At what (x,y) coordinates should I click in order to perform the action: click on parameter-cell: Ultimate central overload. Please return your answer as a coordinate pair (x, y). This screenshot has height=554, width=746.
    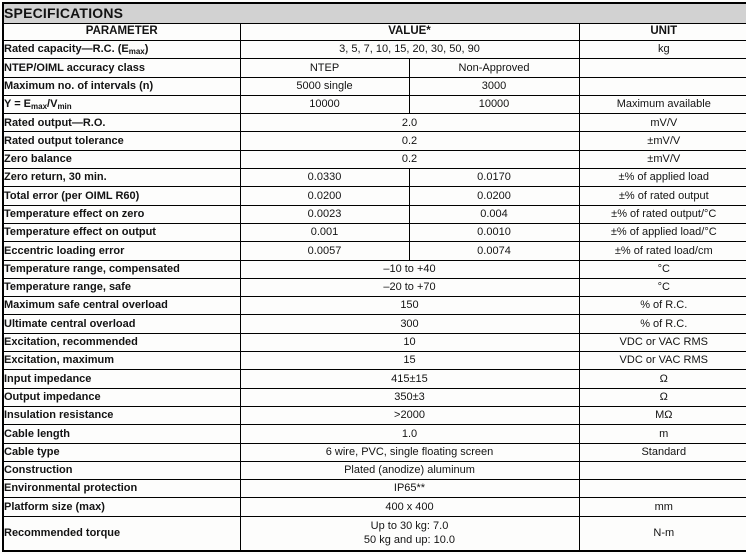
    Looking at the image, I should click on (121, 324).